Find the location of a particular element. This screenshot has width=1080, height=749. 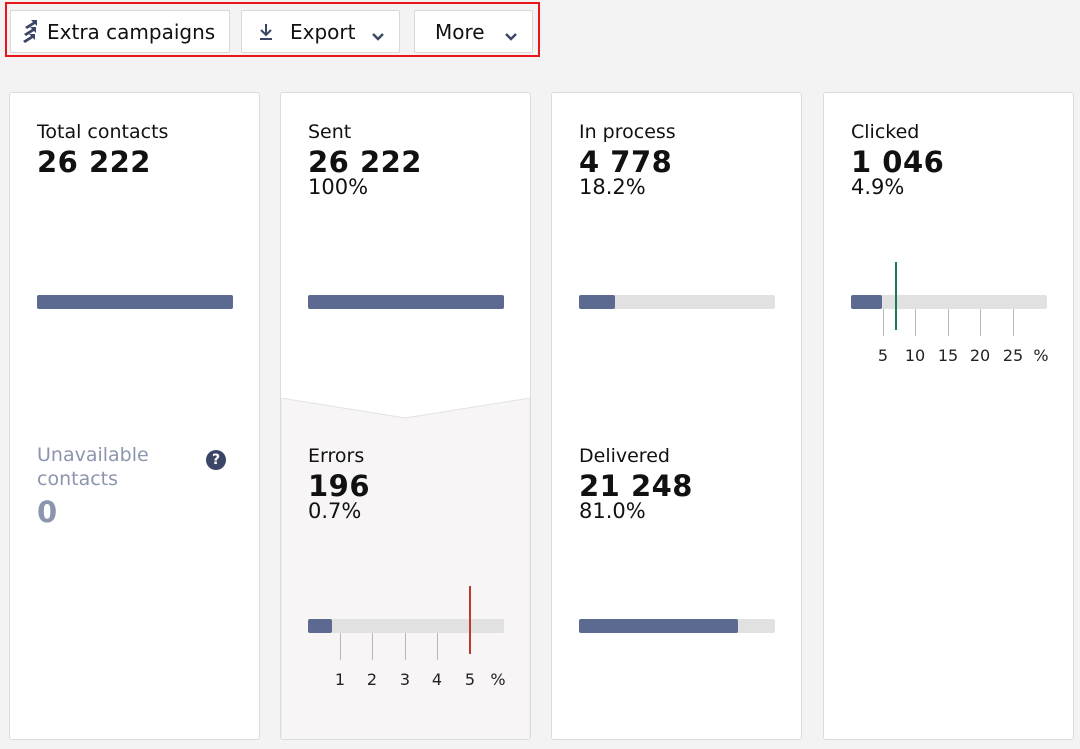

total-contacts-bar-fill is located at coordinates (135, 302).